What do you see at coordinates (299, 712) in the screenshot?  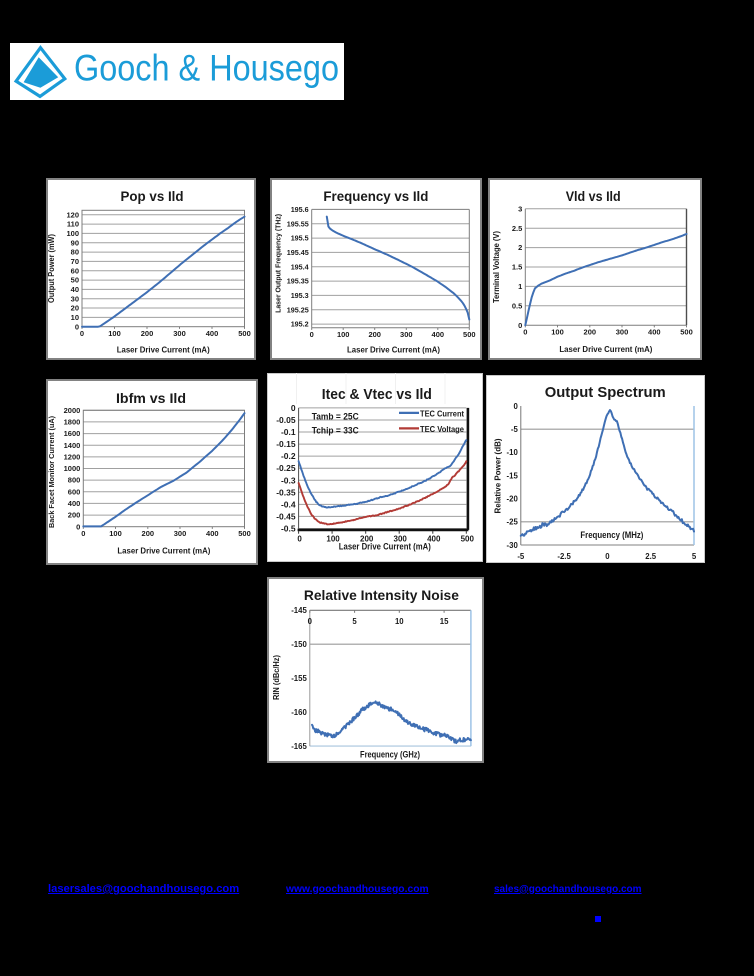 I see `svg-text: -160` at bounding box center [299, 712].